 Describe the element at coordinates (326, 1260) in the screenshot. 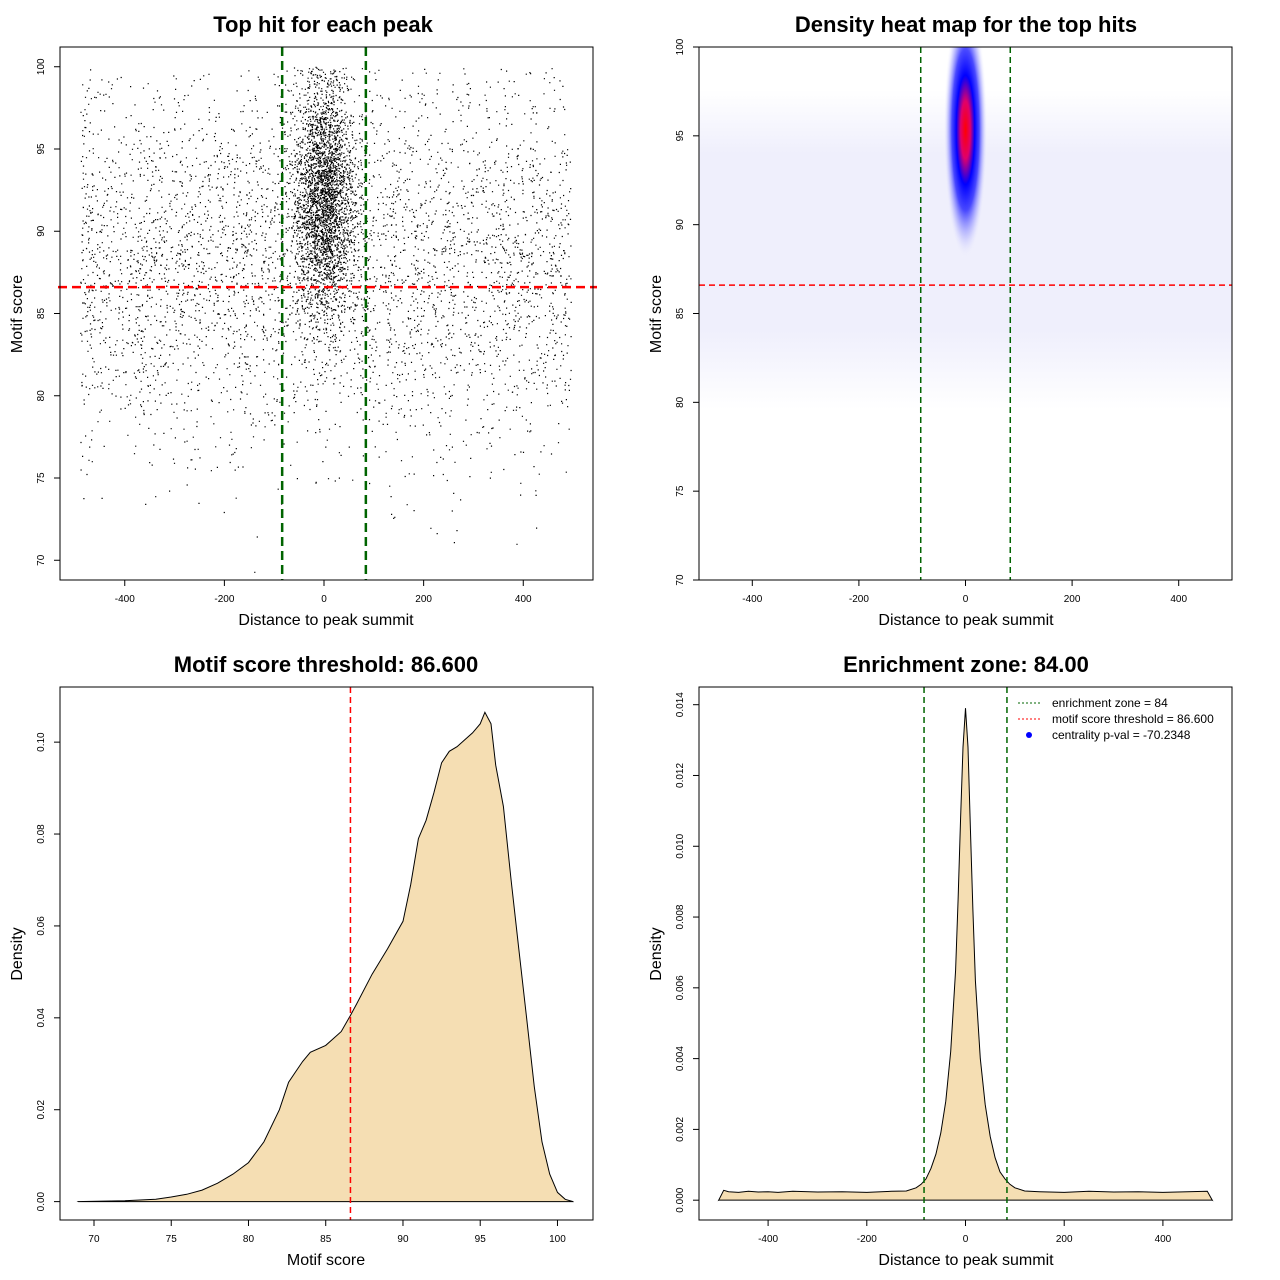

I see `score-x-axis-label: Motif score` at that location.